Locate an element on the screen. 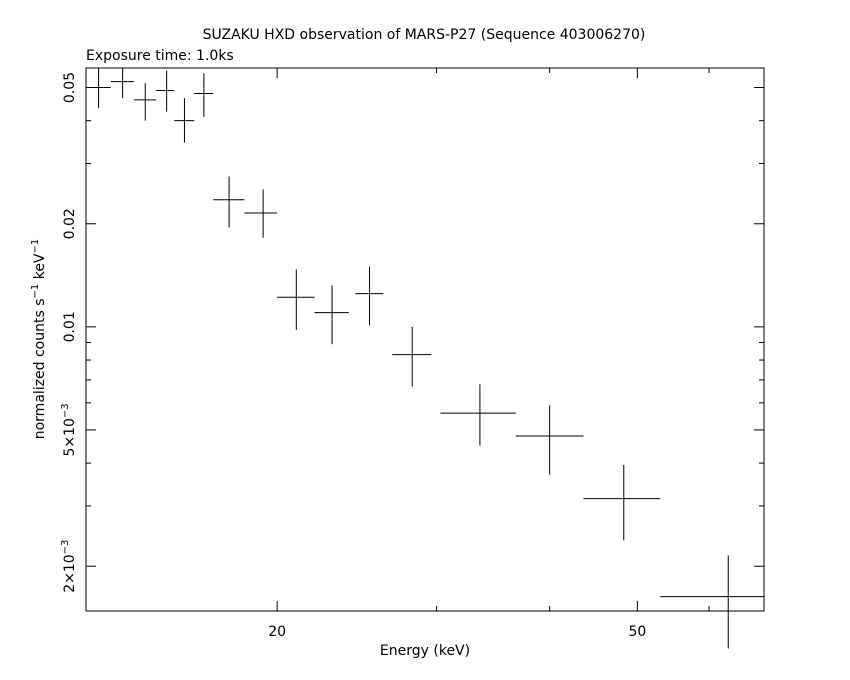 The height and width of the screenshot is (680, 850). chart-subtitle: Exposure time: 1.0ks is located at coordinates (160, 56).